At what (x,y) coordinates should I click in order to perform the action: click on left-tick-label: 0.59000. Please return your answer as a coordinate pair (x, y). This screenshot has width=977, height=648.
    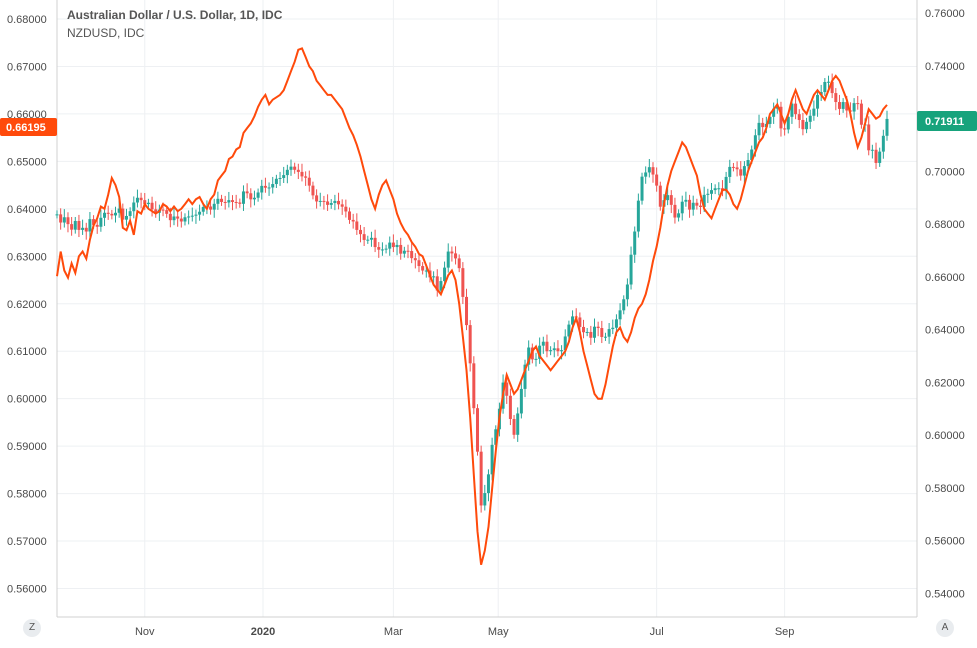
    Looking at the image, I should click on (27, 447).